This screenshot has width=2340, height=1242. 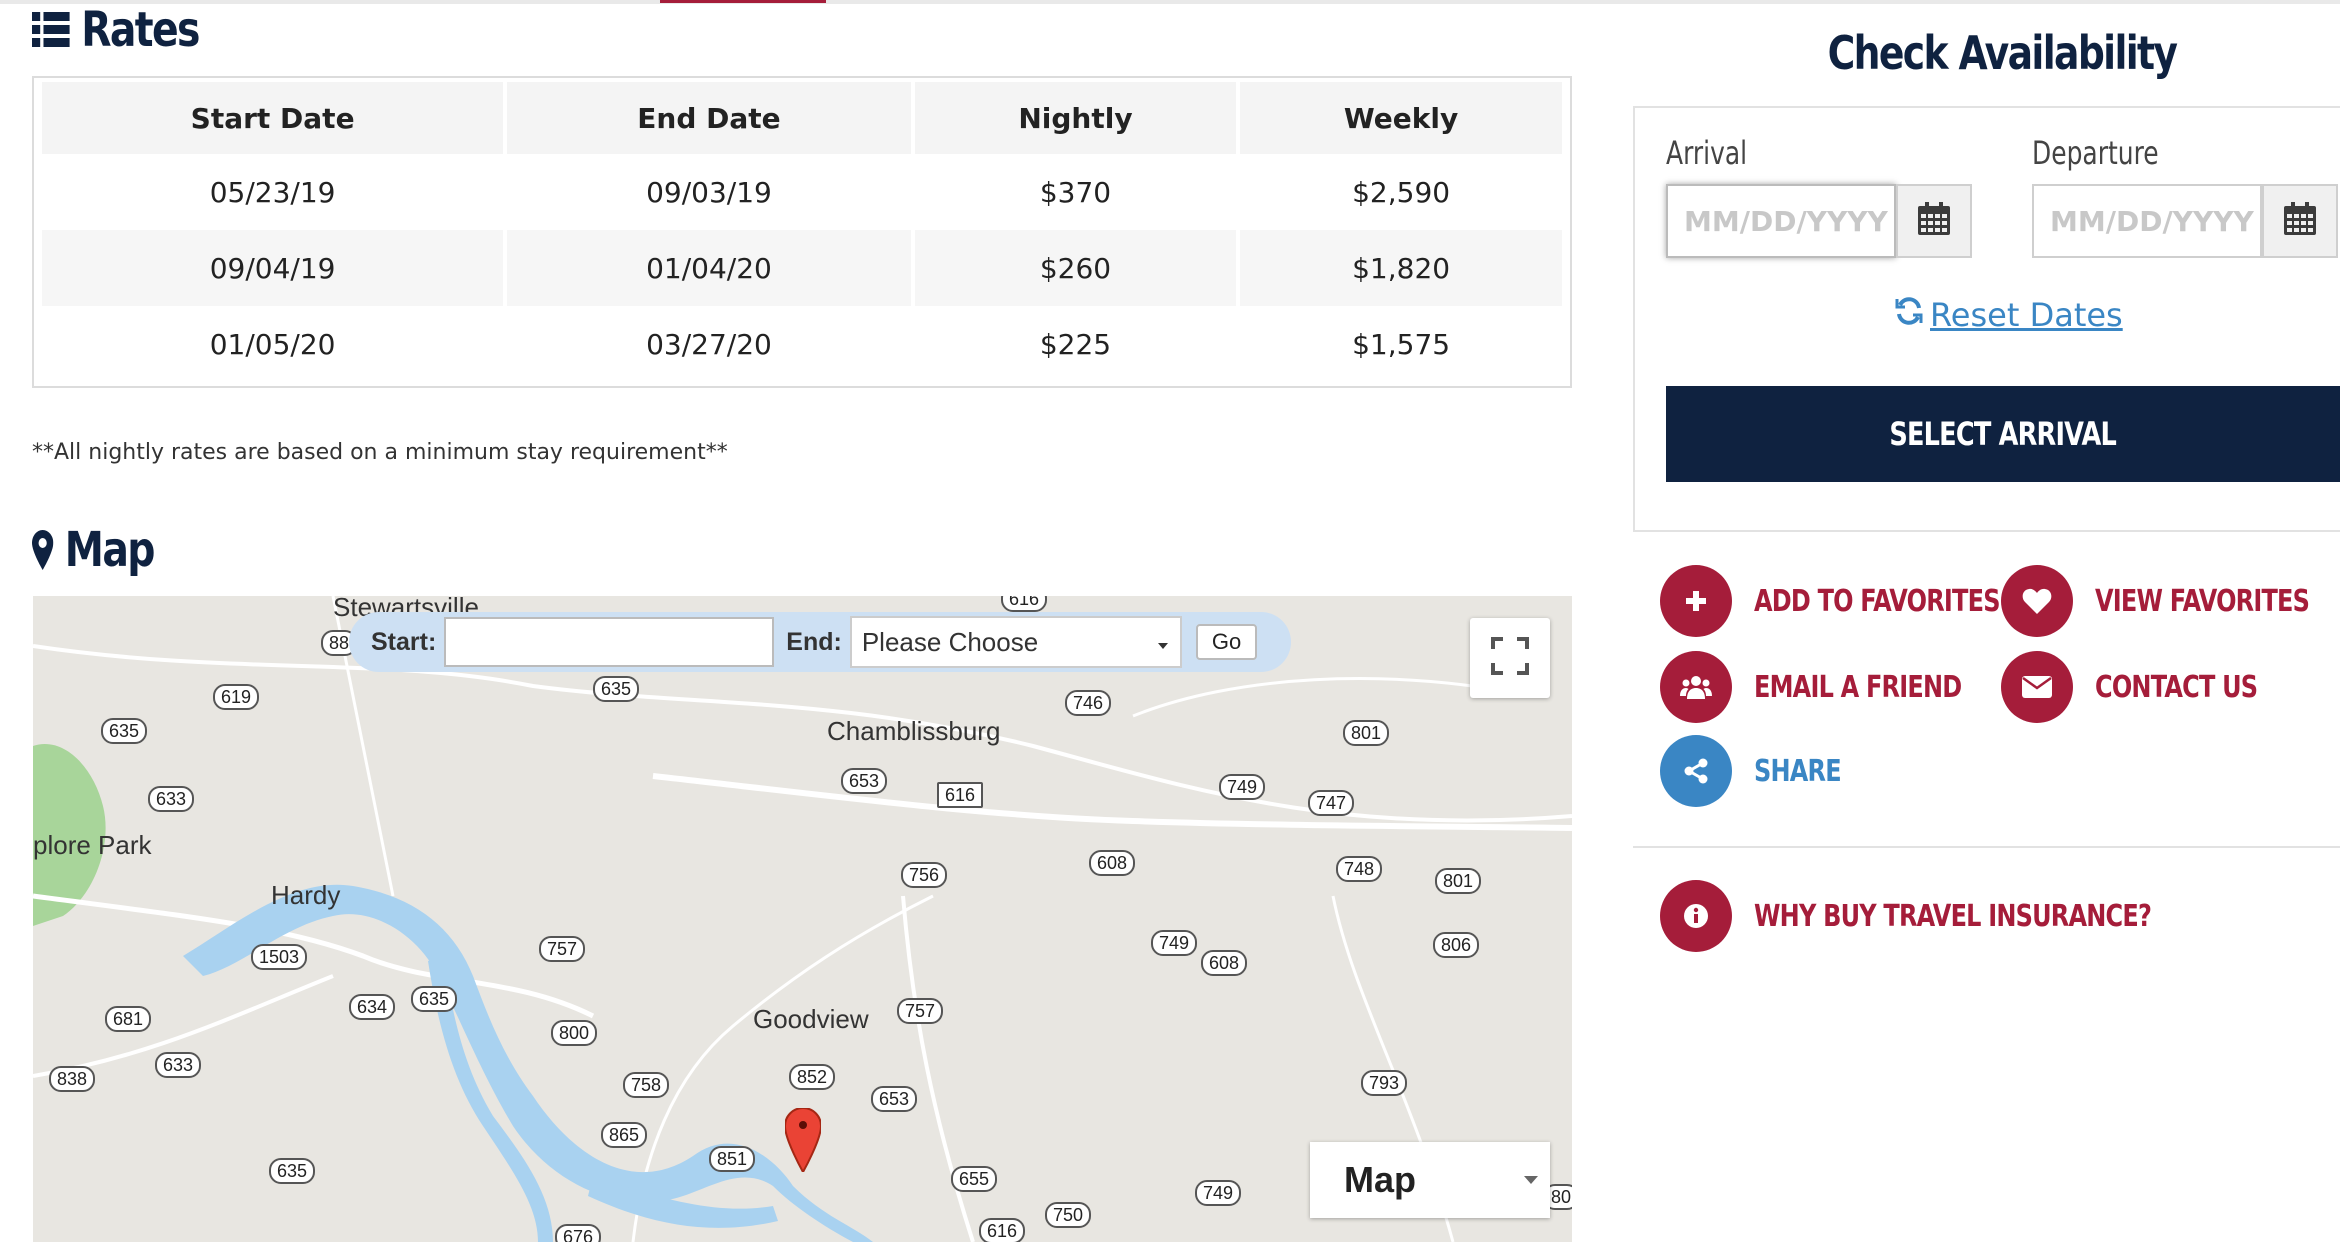 What do you see at coordinates (624, 1135) in the screenshot?
I see `route-shield: 865` at bounding box center [624, 1135].